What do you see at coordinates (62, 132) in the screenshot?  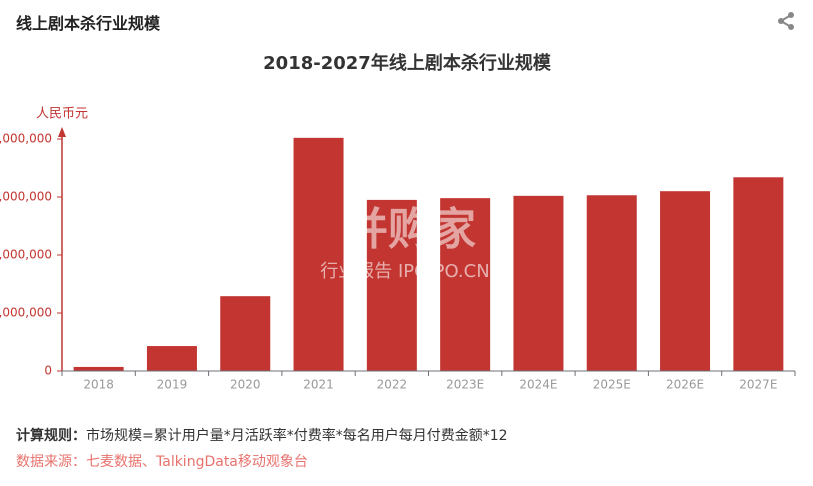 I see `y-axis-arrow` at bounding box center [62, 132].